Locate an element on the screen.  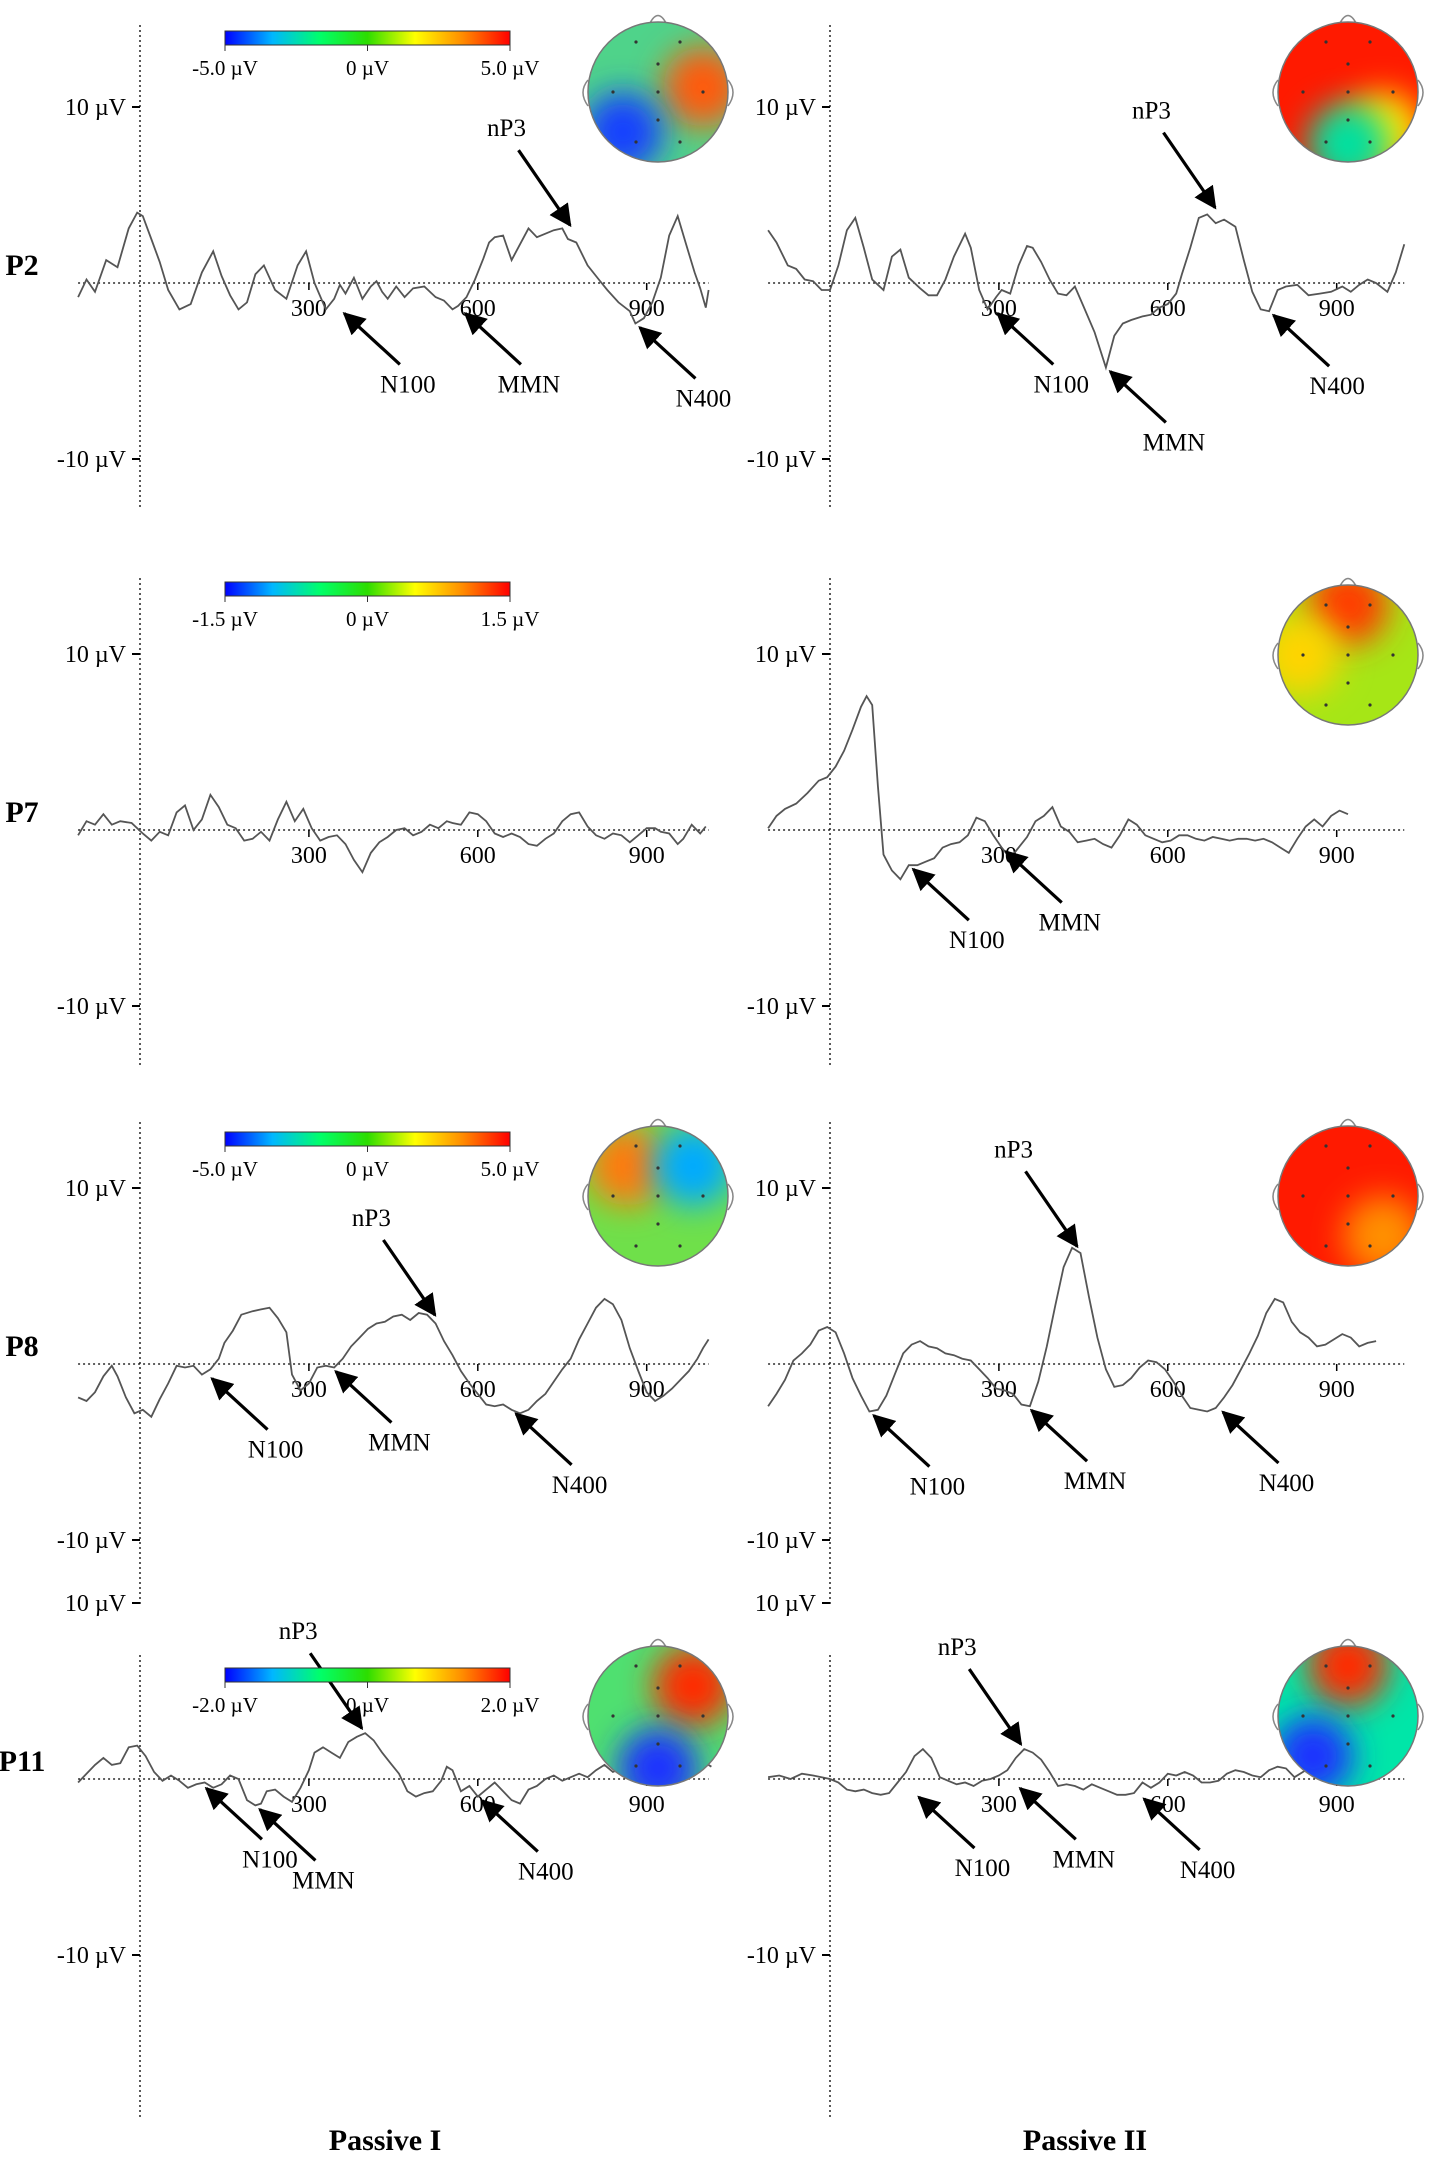
erp-waveform-p8-passive-i is located at coordinates (393, 1358).